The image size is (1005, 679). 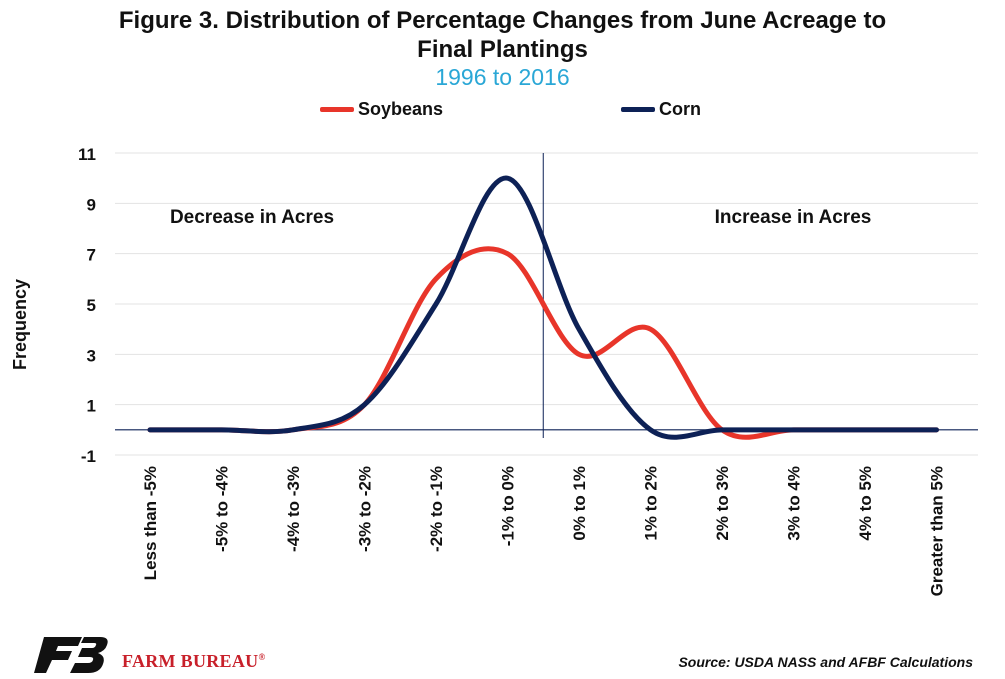 What do you see at coordinates (401, 108) in the screenshot?
I see `legend-label-soybeans: Soybeans` at bounding box center [401, 108].